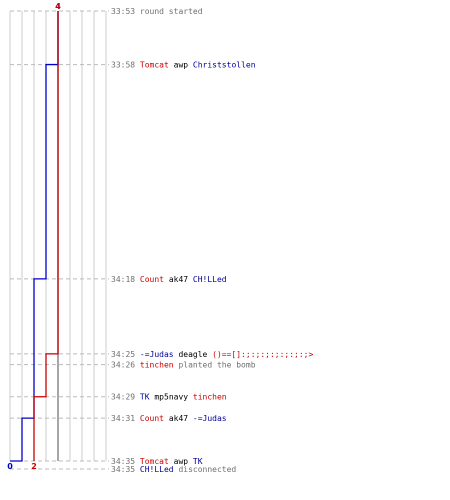  What do you see at coordinates (125, 11) in the screenshot?
I see `event-time: 33:53` at bounding box center [125, 11].